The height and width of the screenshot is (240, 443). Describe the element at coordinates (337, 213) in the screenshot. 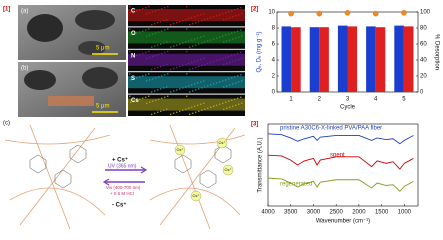

I see `x-tick-label: 2500` at that location.